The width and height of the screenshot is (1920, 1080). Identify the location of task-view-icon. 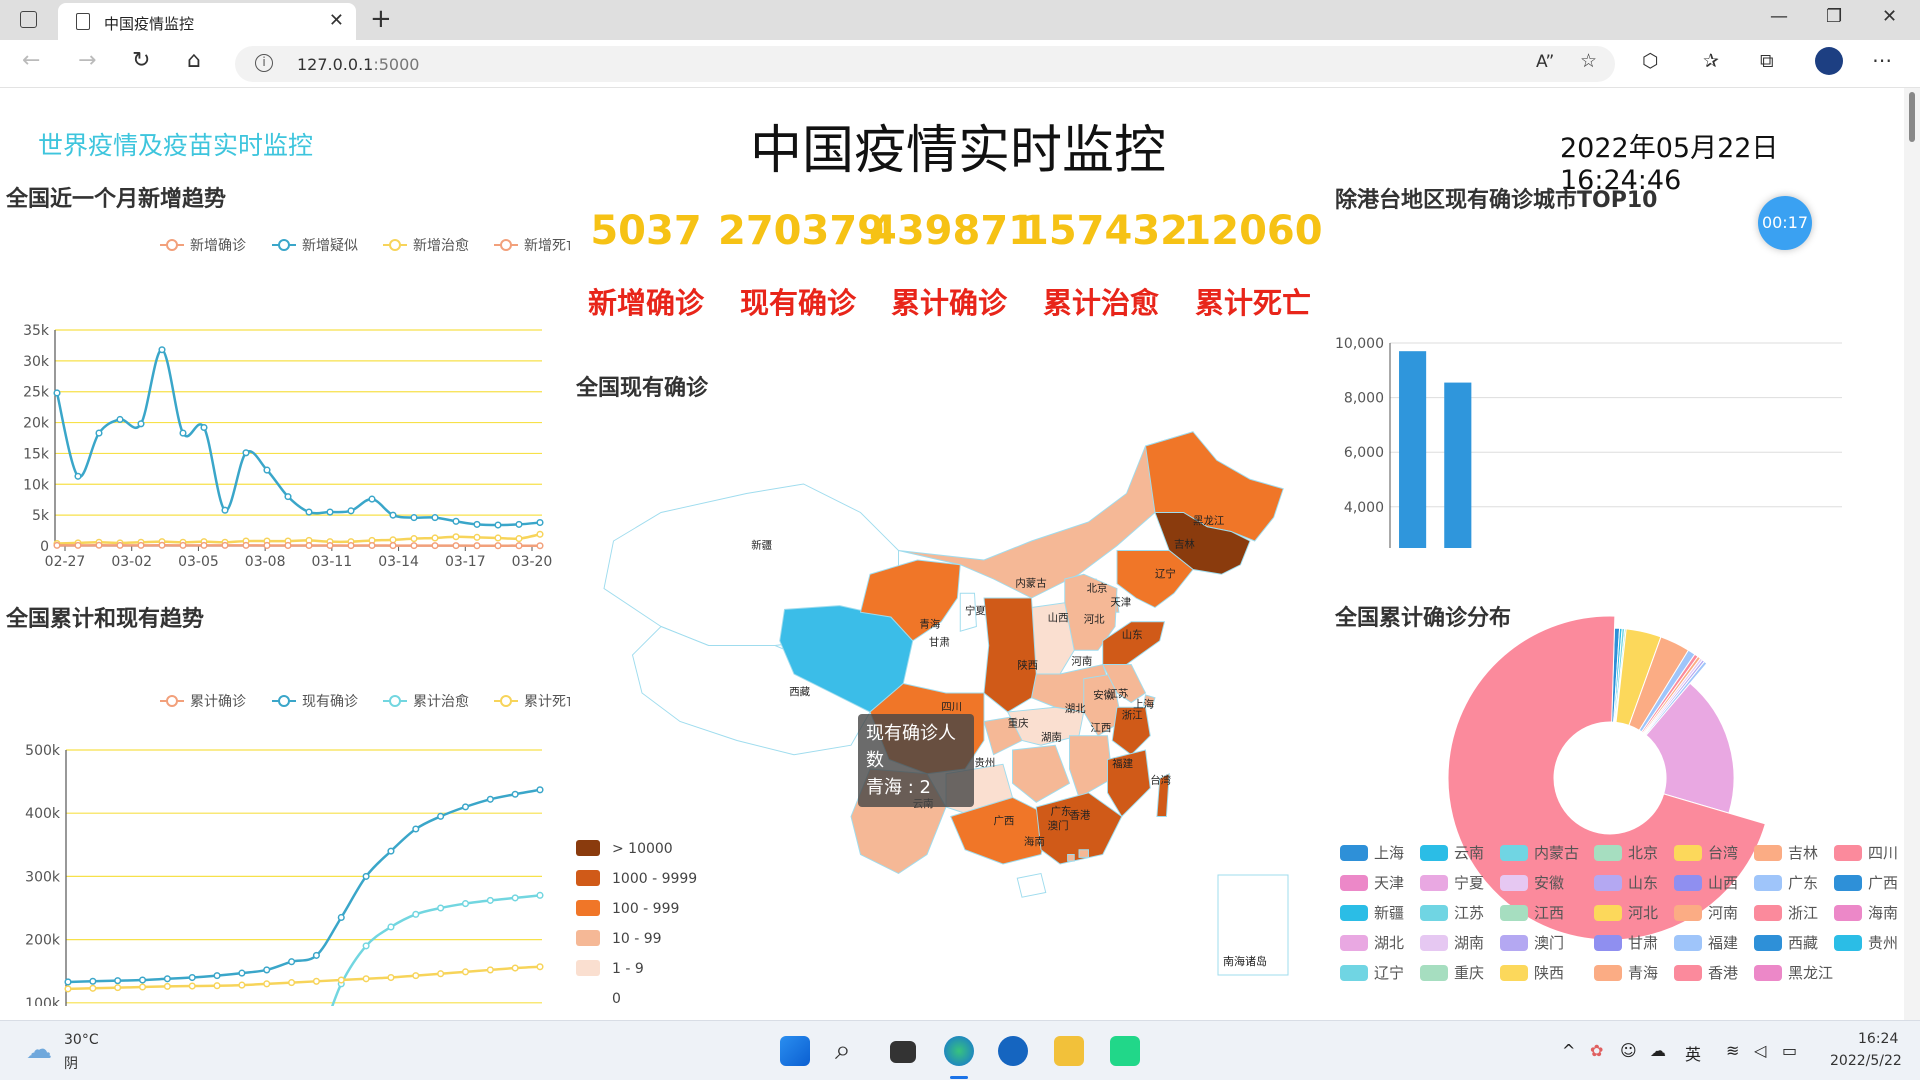
(903, 1052).